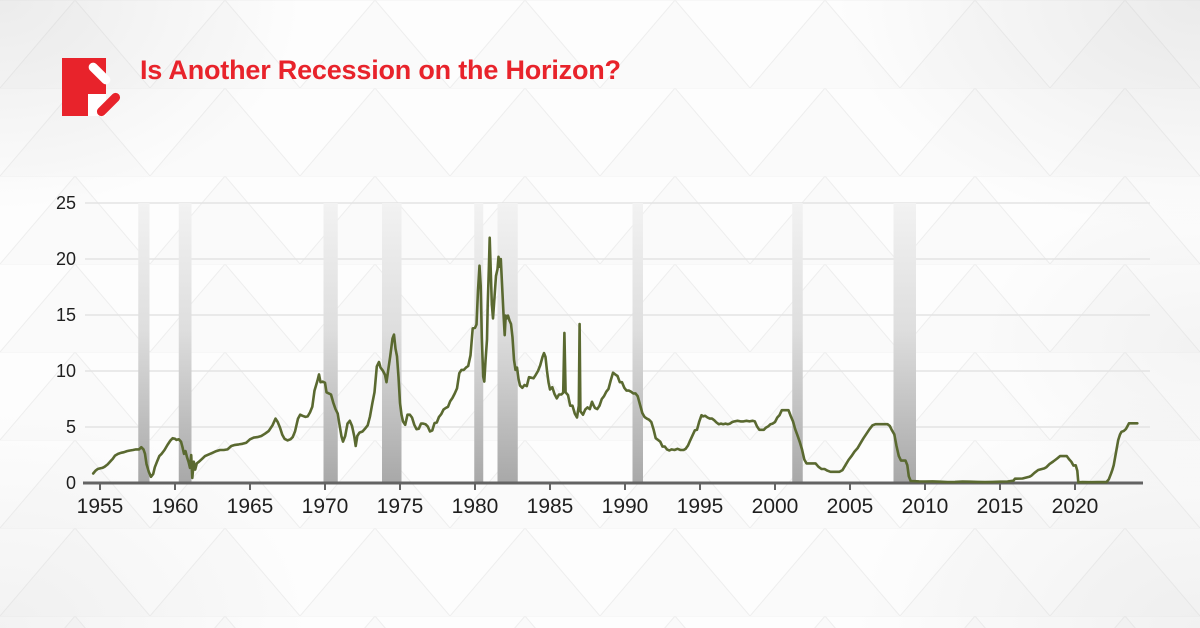  Describe the element at coordinates (850, 506) in the screenshot. I see `x-axis-tick-label: 2005` at that location.